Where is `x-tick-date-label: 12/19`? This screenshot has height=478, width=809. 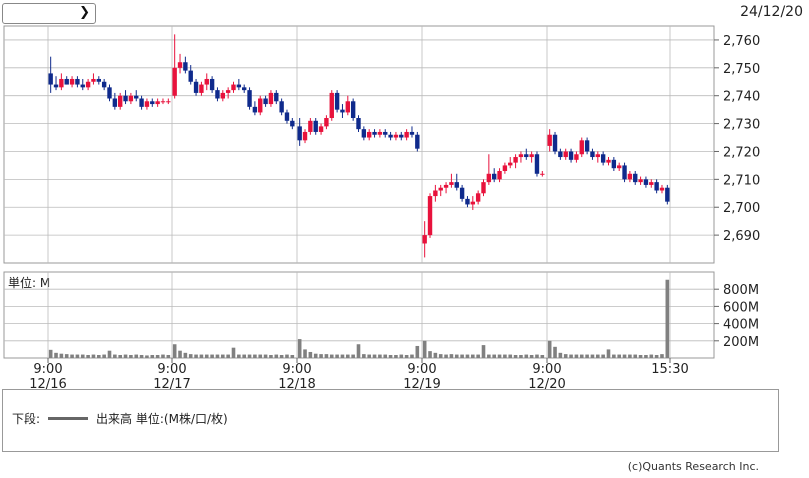
x-tick-date-label: 12/19 is located at coordinates (421, 383).